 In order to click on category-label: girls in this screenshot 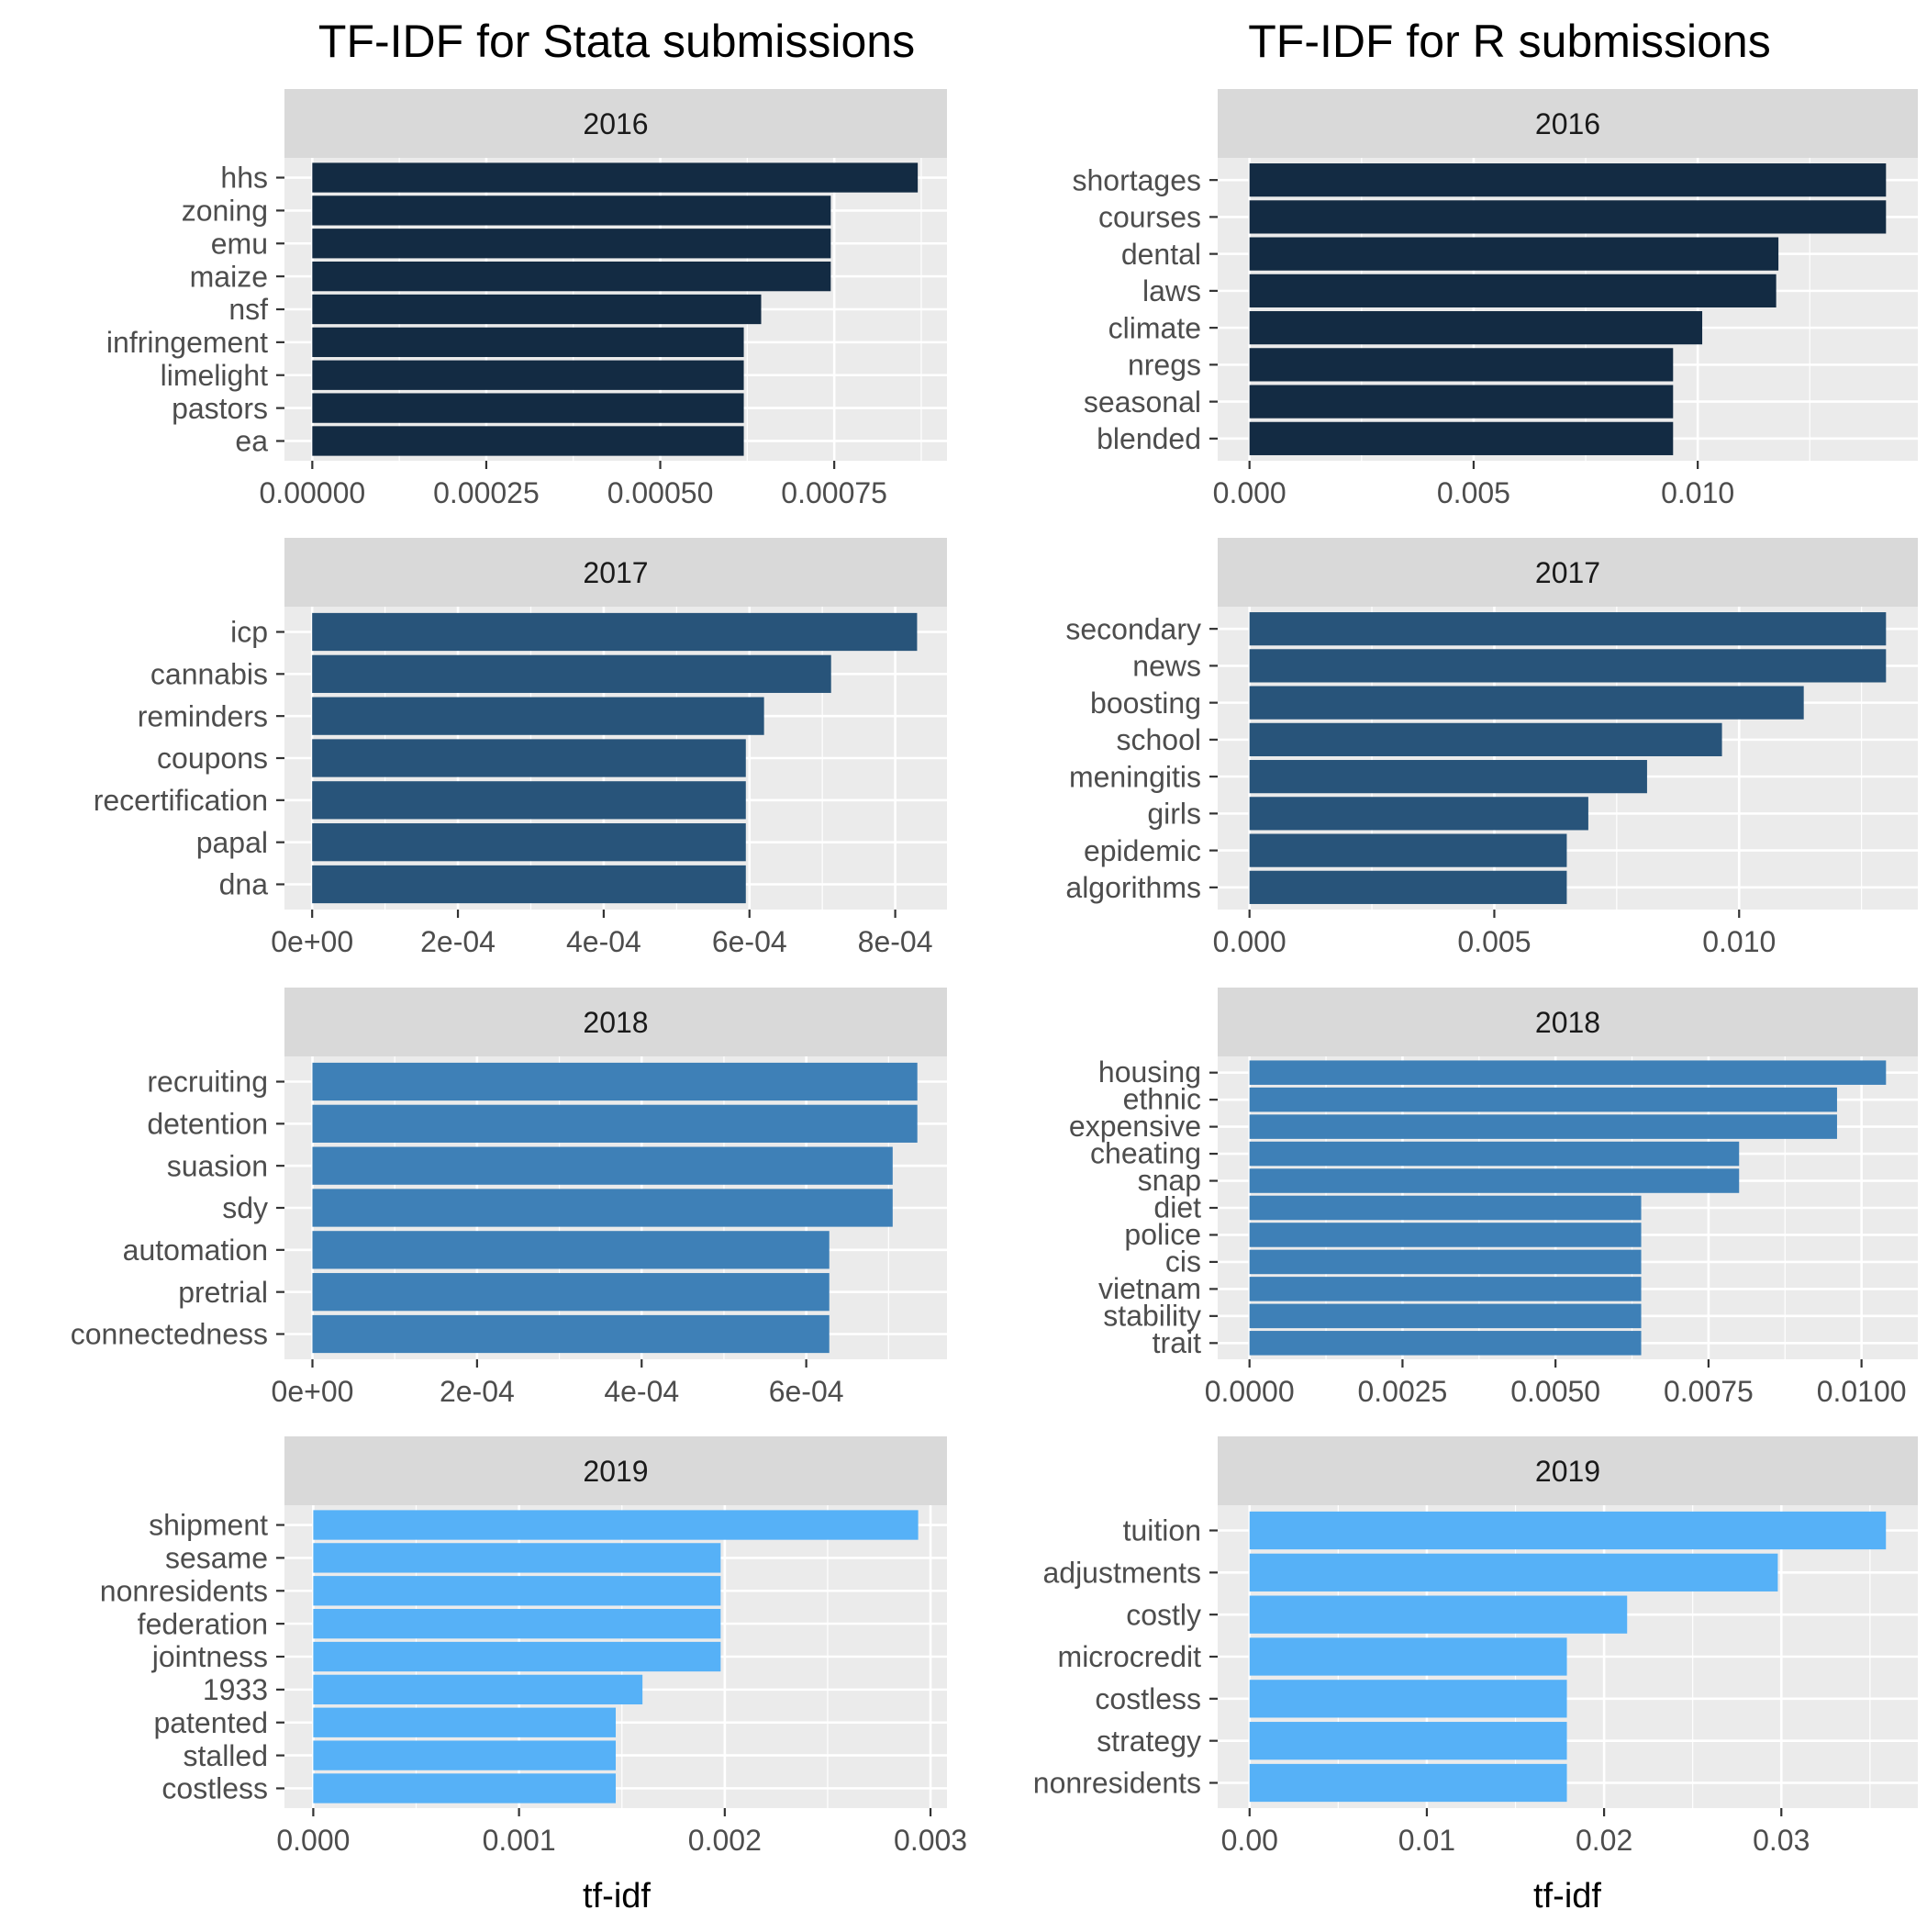, I will do `click(1174, 814)`.